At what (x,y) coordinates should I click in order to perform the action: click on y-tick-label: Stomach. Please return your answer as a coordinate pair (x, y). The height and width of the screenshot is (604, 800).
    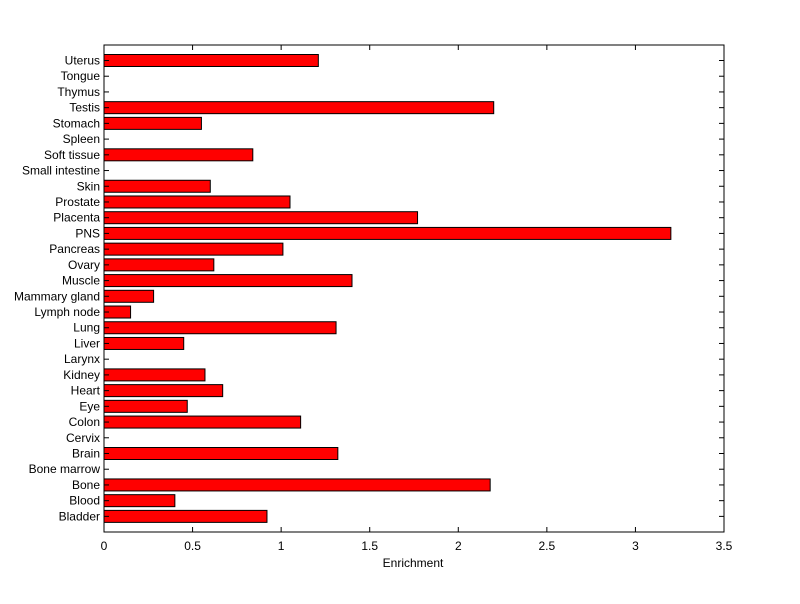
    Looking at the image, I should click on (76, 123).